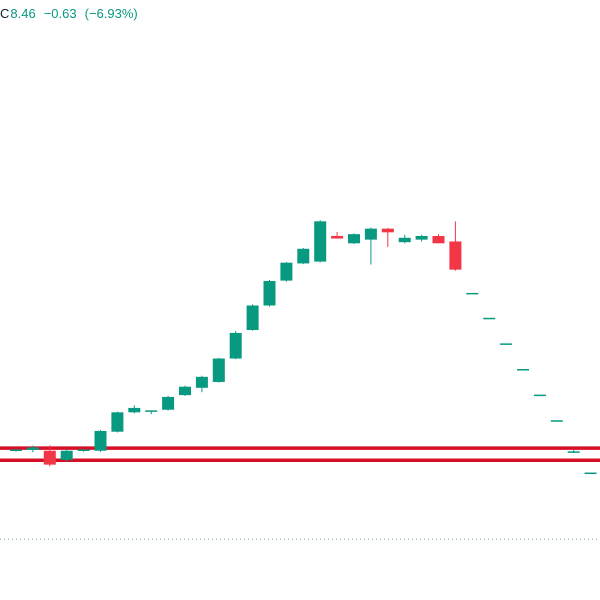 The width and height of the screenshot is (600, 600). I want to click on change-percent: (−6.93%), so click(111, 13).